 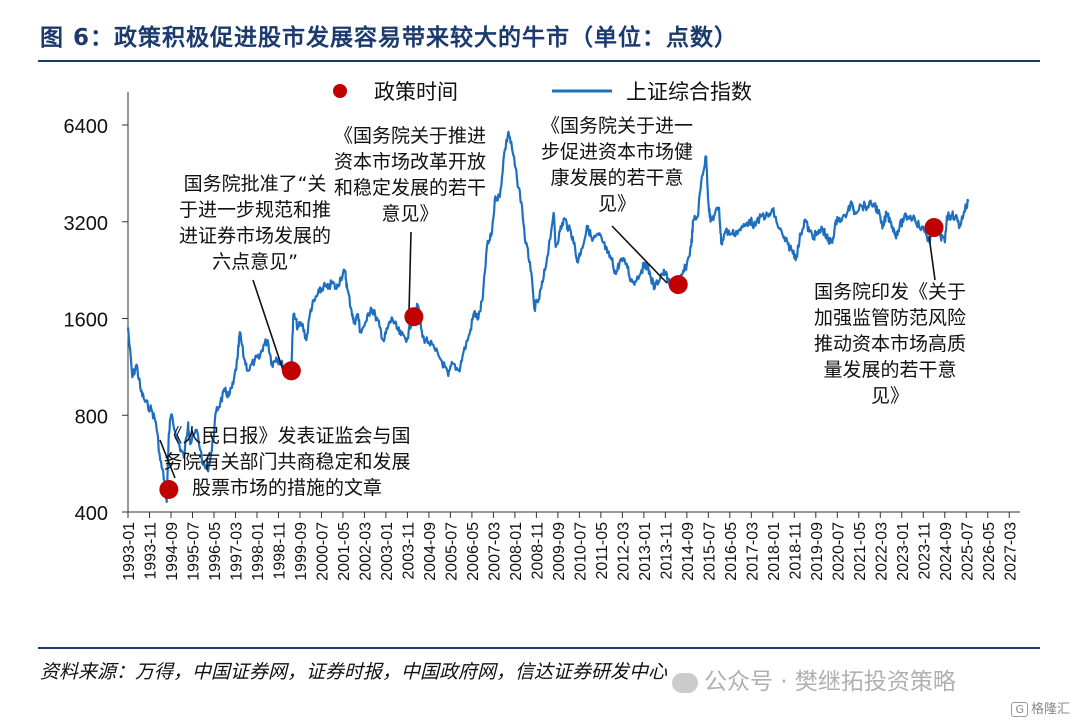 What do you see at coordinates (1019, 709) in the screenshot?
I see `brand-logo-icon: G` at bounding box center [1019, 709].